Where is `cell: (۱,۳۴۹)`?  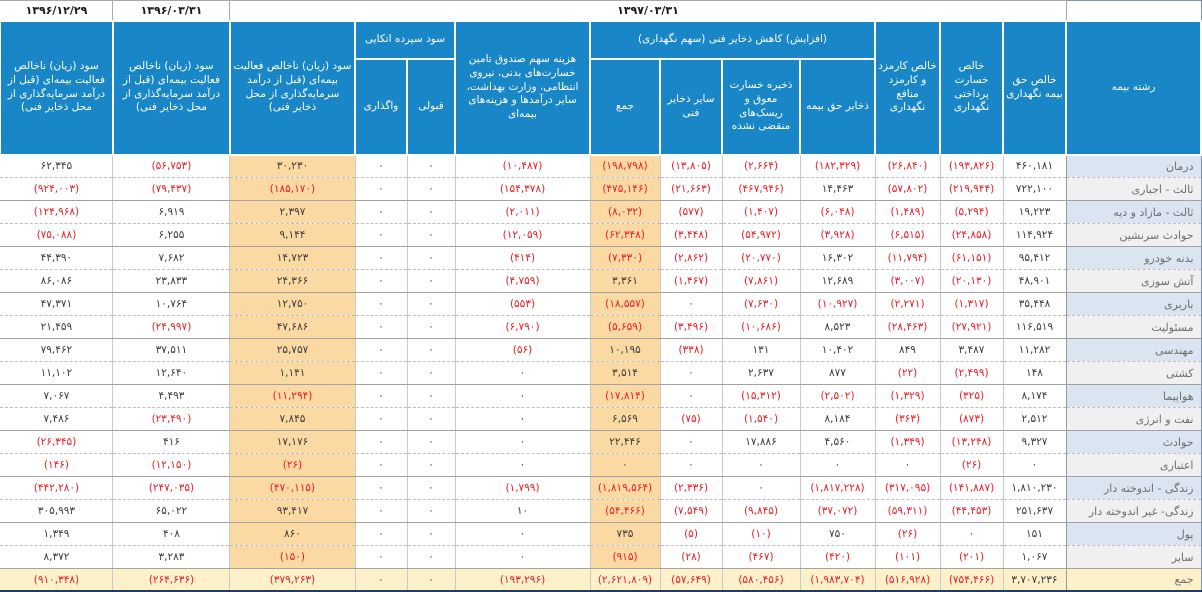 cell: (۱,۳۴۹) is located at coordinates (907, 442).